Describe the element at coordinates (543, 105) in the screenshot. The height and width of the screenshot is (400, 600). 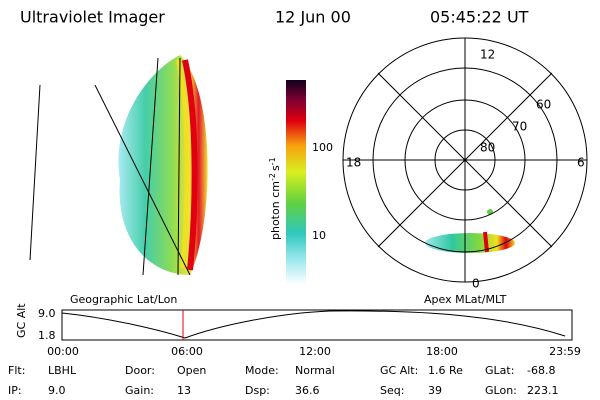
I see `lat-label: 60` at that location.